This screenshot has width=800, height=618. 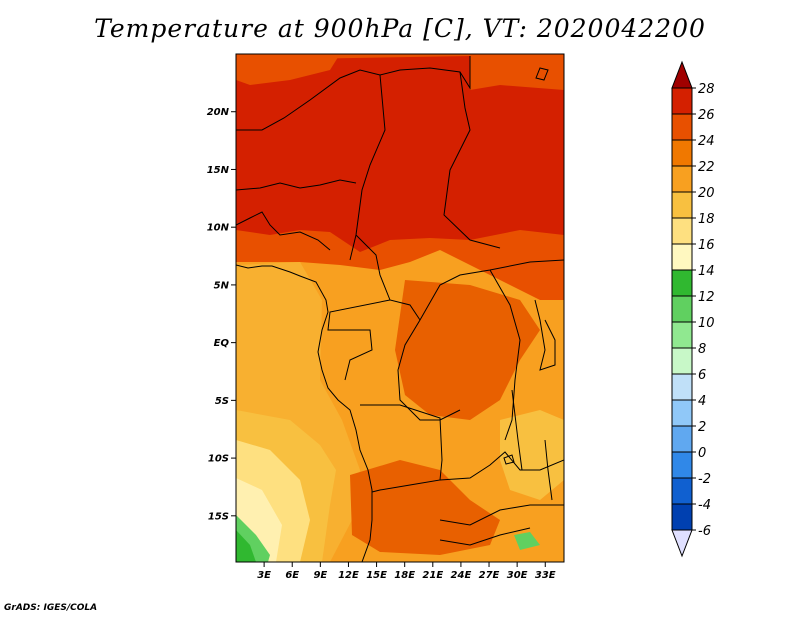 What do you see at coordinates (706, 297) in the screenshot?
I see `colorbar-label: 12` at bounding box center [706, 297].